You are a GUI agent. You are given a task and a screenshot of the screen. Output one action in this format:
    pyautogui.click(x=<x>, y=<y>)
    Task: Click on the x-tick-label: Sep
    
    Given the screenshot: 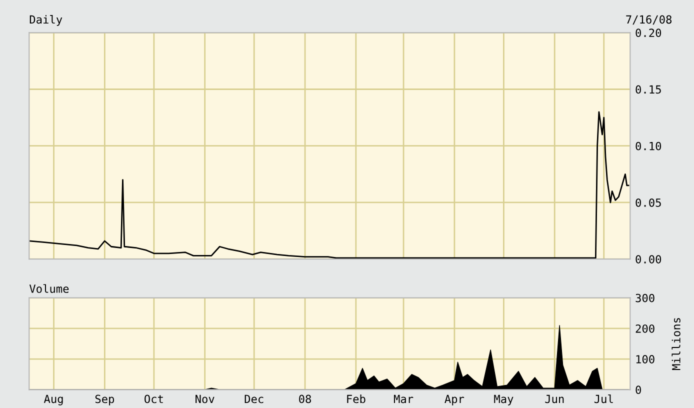 What is the action you would take?
    pyautogui.click(x=104, y=400)
    